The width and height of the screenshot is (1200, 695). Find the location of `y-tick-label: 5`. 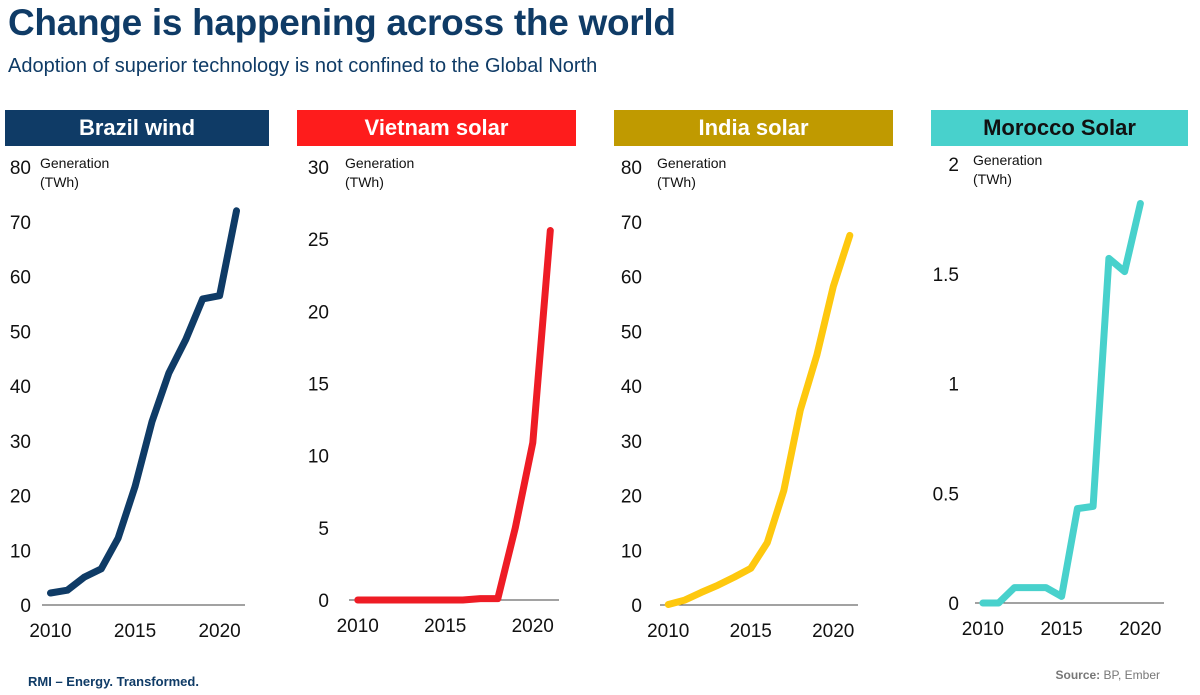

y-tick-label: 5 is located at coordinates (323, 529).